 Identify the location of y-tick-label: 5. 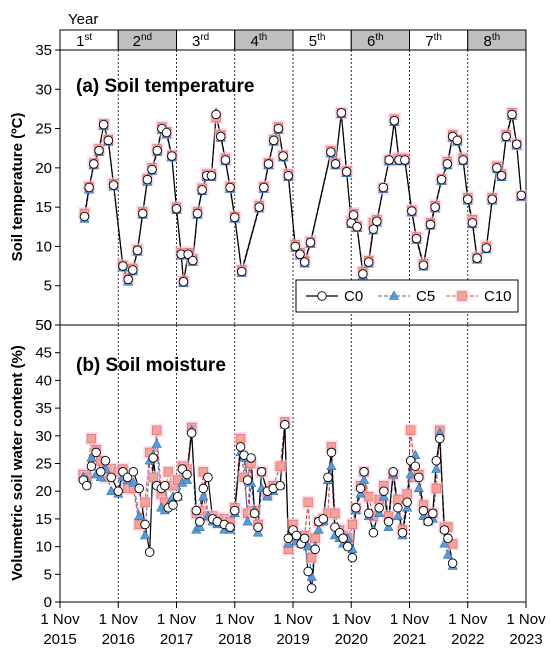
(48, 574).